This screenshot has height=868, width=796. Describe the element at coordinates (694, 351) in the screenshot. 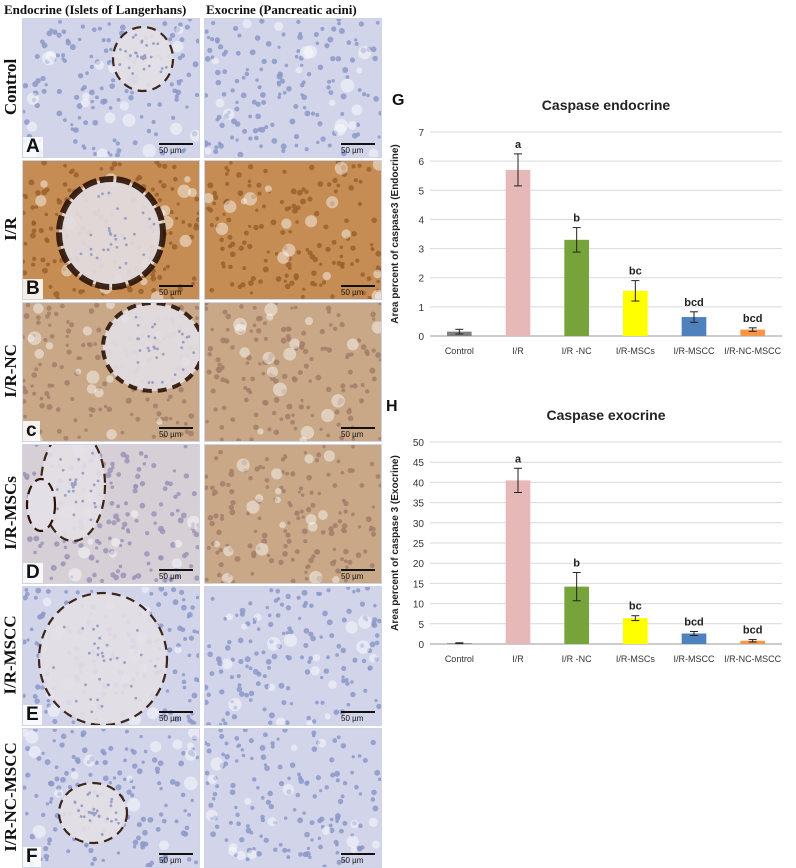

I see `x-tick-label: I/R-MSCC` at that location.